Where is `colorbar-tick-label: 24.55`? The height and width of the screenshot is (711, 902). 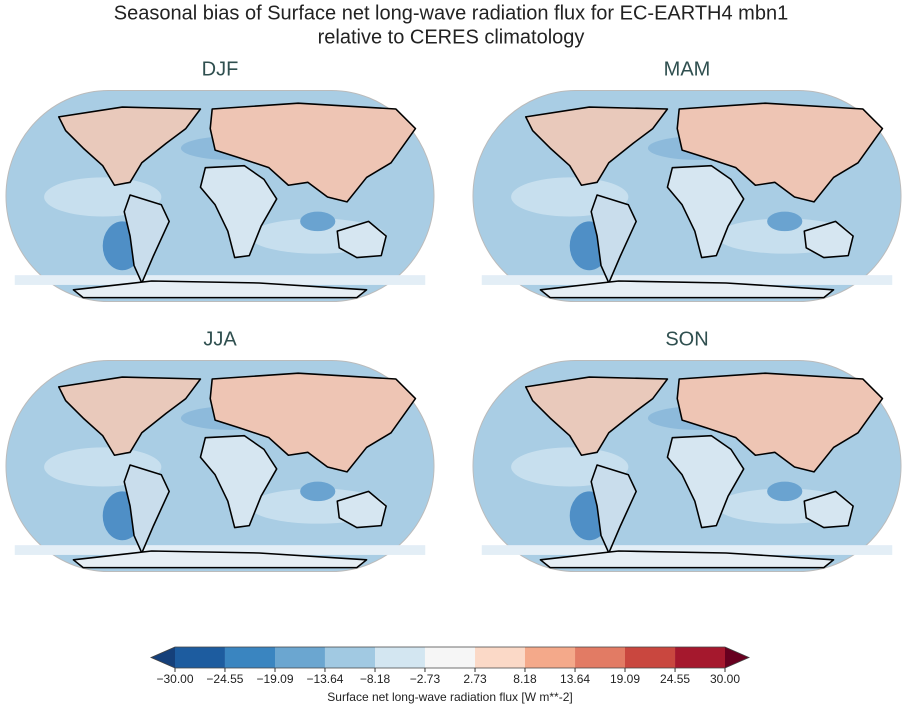 colorbar-tick-label: 24.55 is located at coordinates (675, 679).